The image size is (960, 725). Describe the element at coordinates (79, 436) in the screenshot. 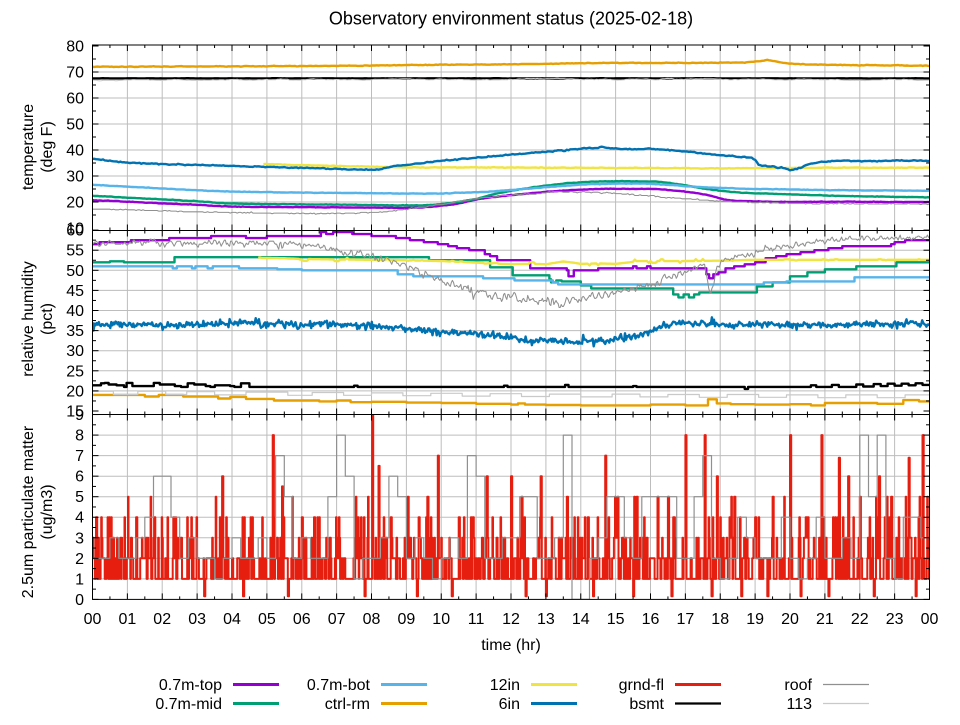

I see `svg-text: 8` at that location.